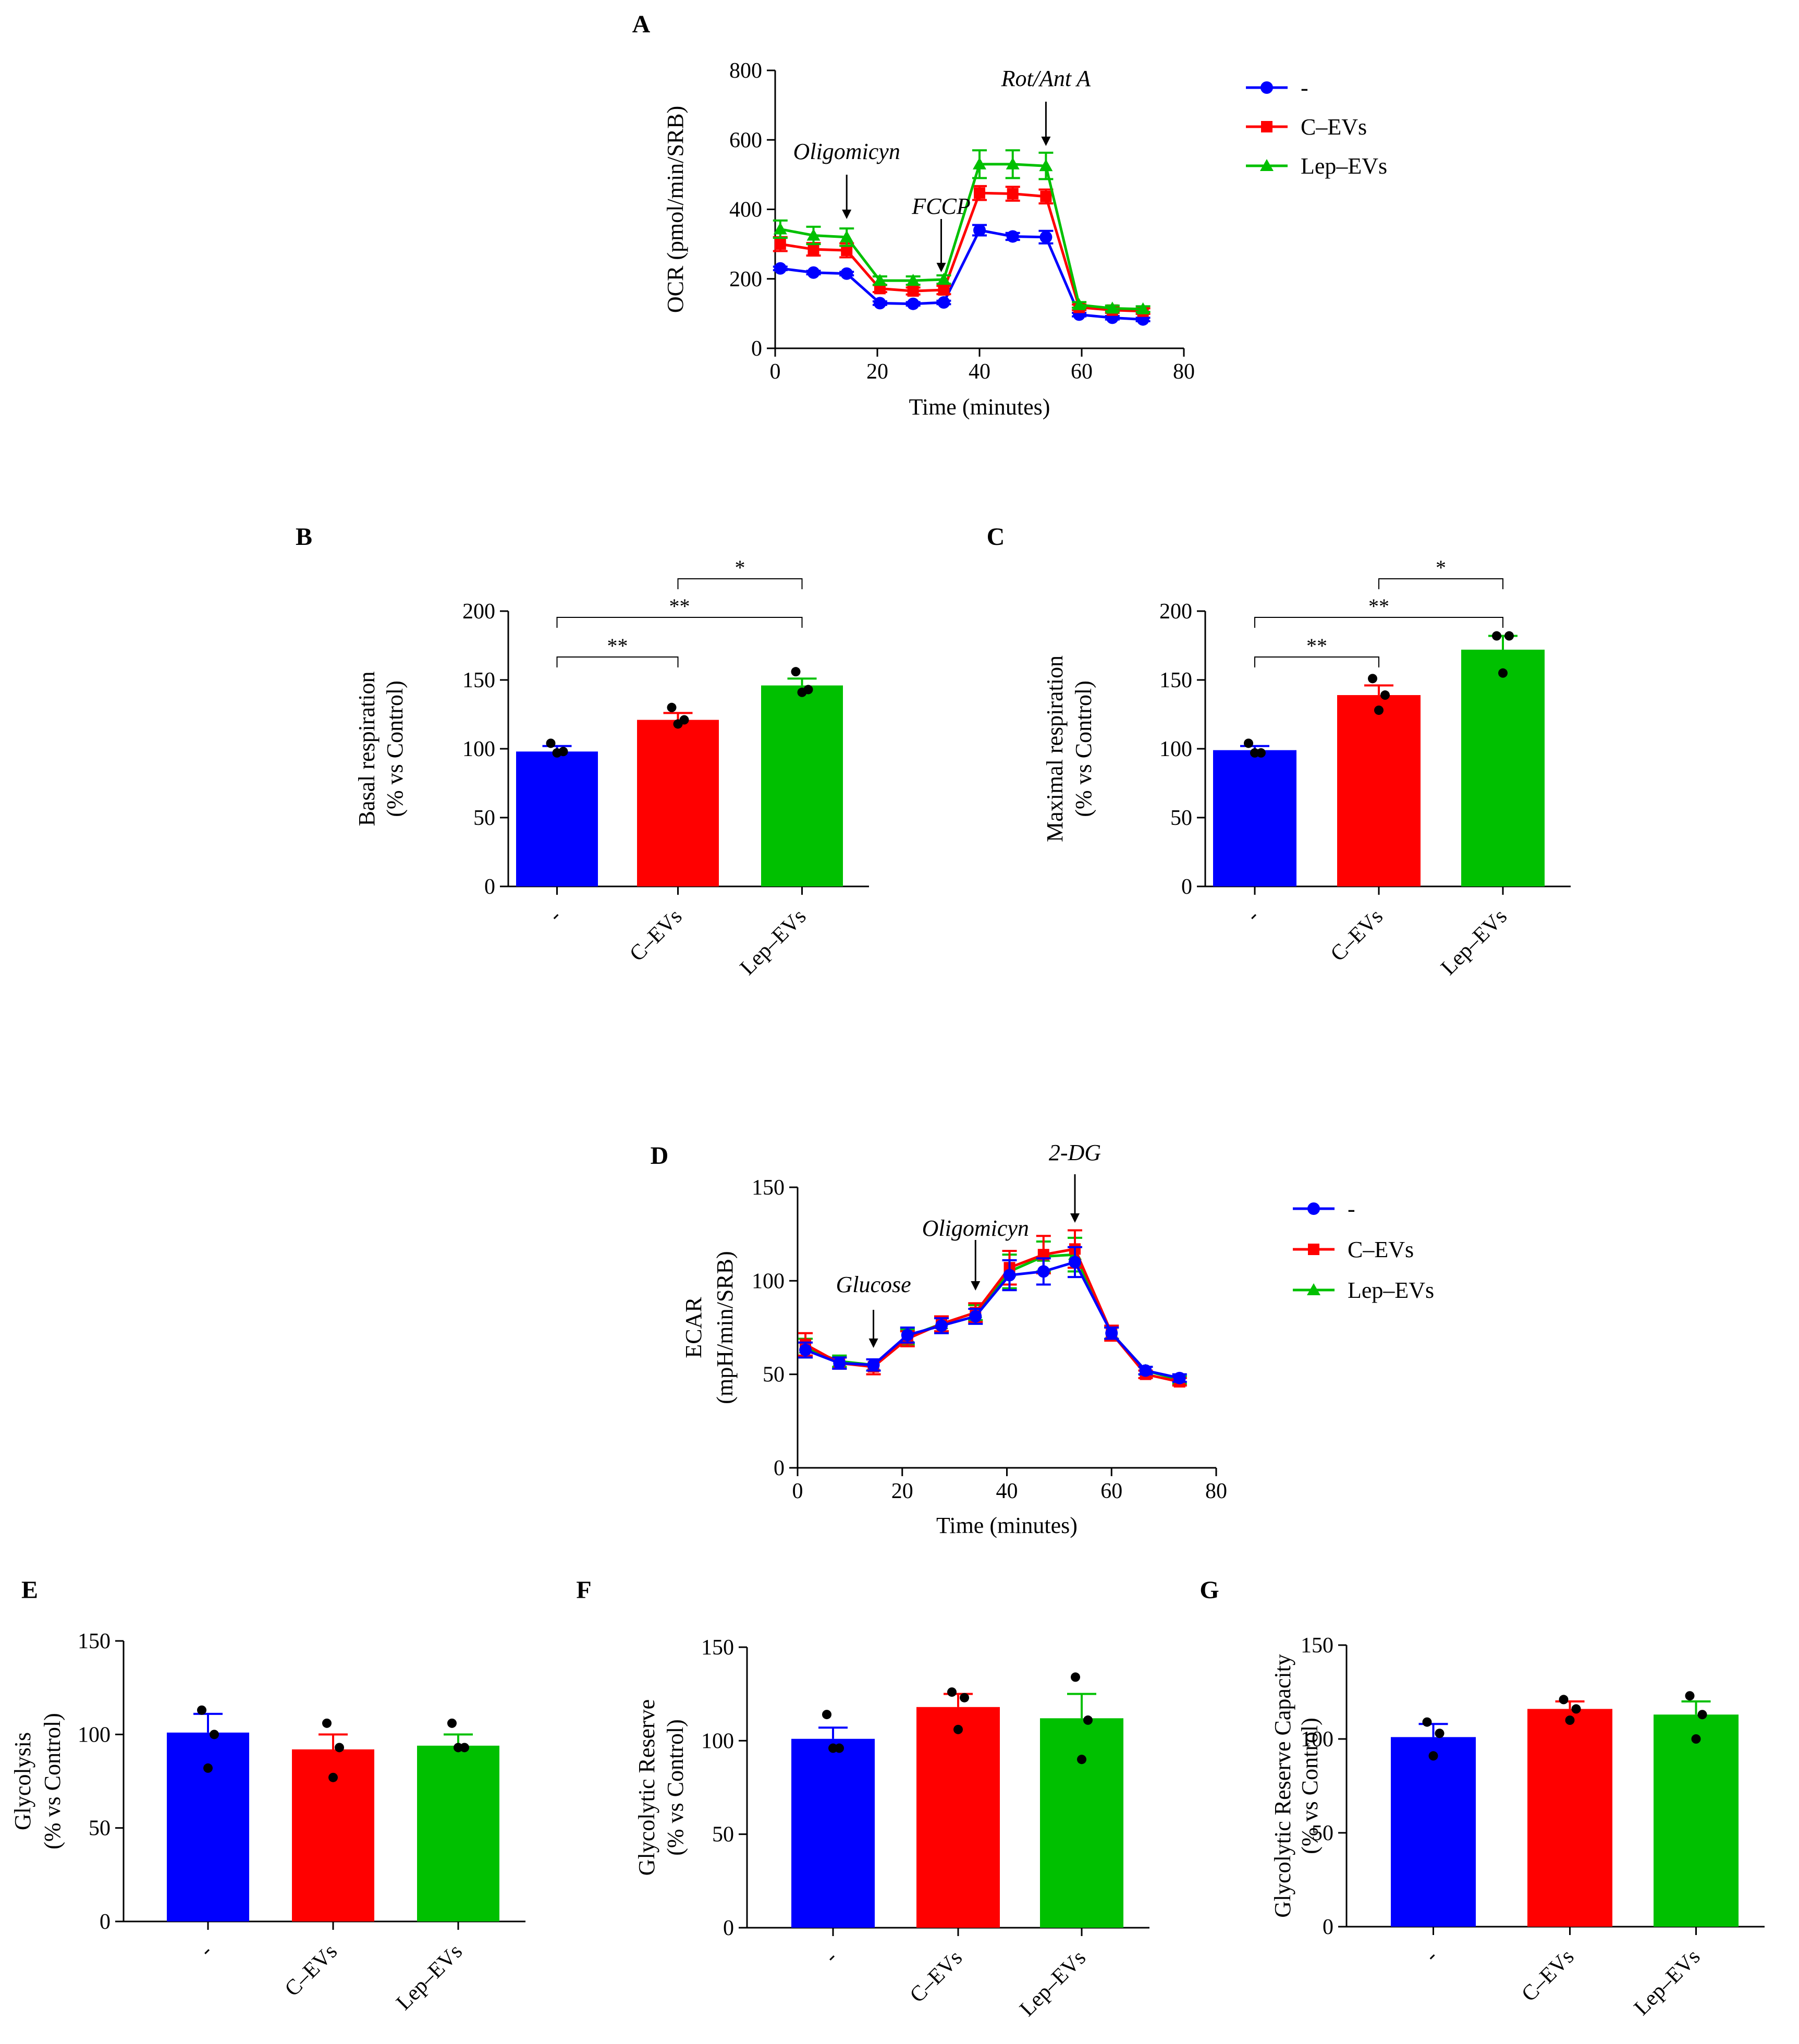 Image resolution: width=1799 pixels, height=2044 pixels. I want to click on legend-label: C–EVs, so click(1381, 1249).